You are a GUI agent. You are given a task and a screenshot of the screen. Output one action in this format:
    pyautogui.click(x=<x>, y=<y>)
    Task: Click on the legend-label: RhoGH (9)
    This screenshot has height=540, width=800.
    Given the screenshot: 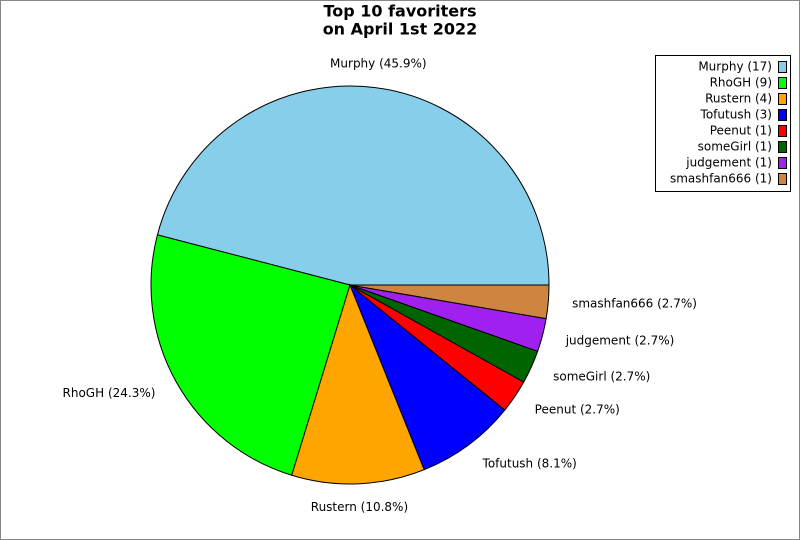 What is the action you would take?
    pyautogui.click(x=741, y=83)
    